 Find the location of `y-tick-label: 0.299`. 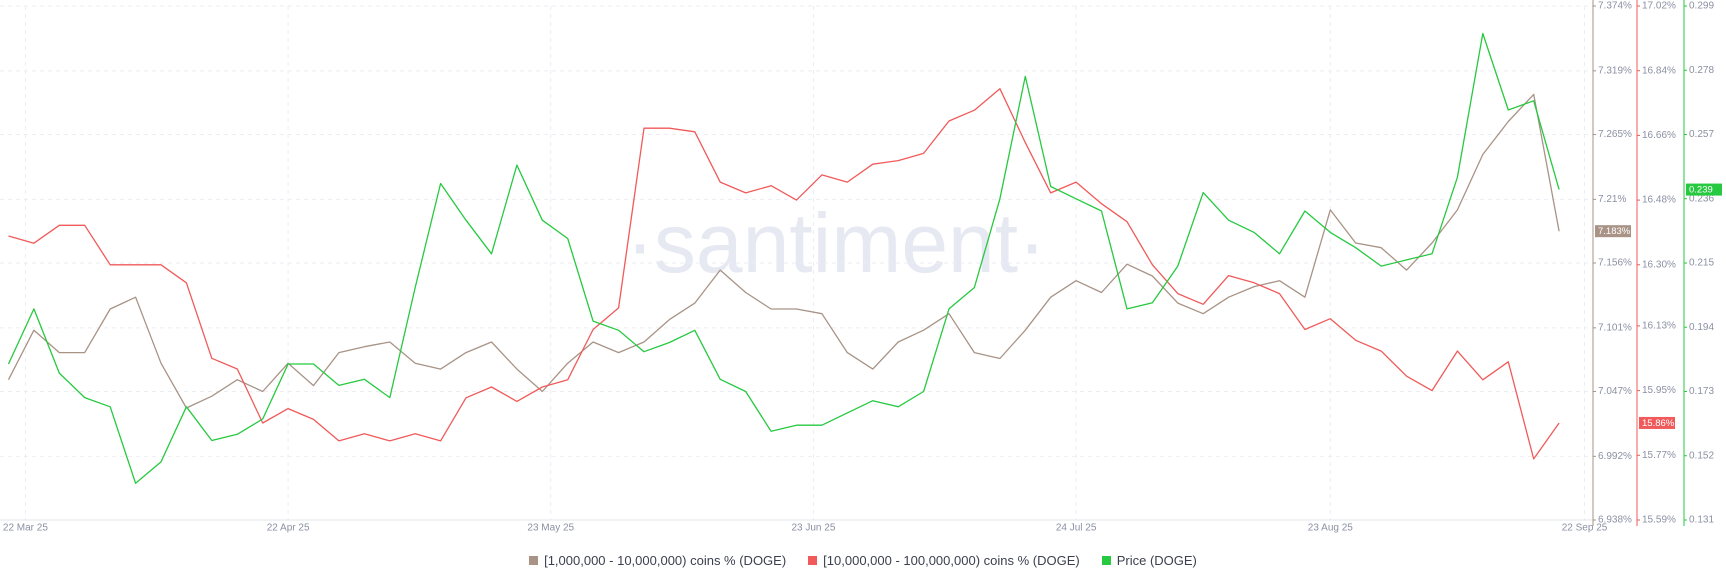

y-tick-label: 0.299 is located at coordinates (1701, 6).